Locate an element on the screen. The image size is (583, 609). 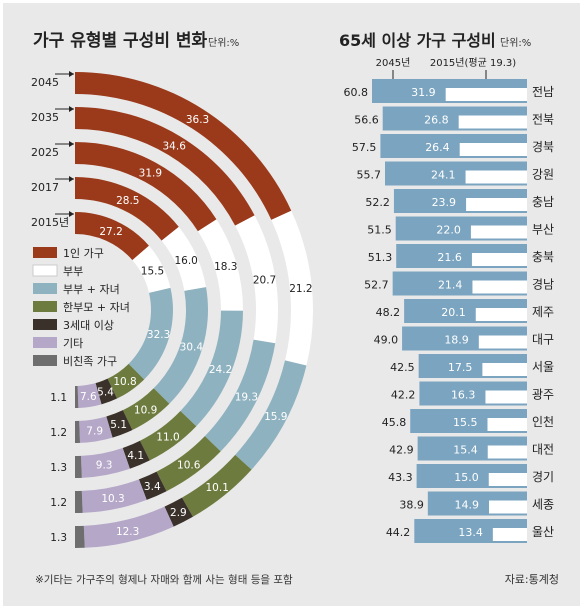
legend-label: 1인 가구 is located at coordinates (83, 253).